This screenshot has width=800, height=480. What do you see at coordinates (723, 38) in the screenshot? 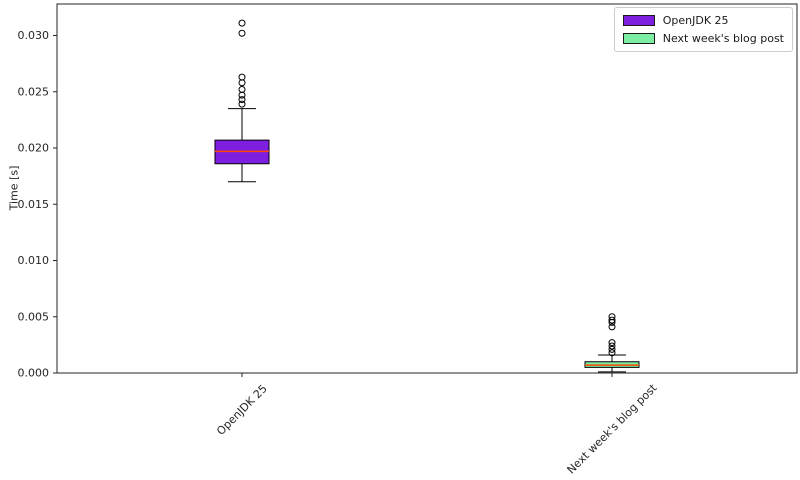
I see `legend-label-blogpost: Next week's blog post` at bounding box center [723, 38].